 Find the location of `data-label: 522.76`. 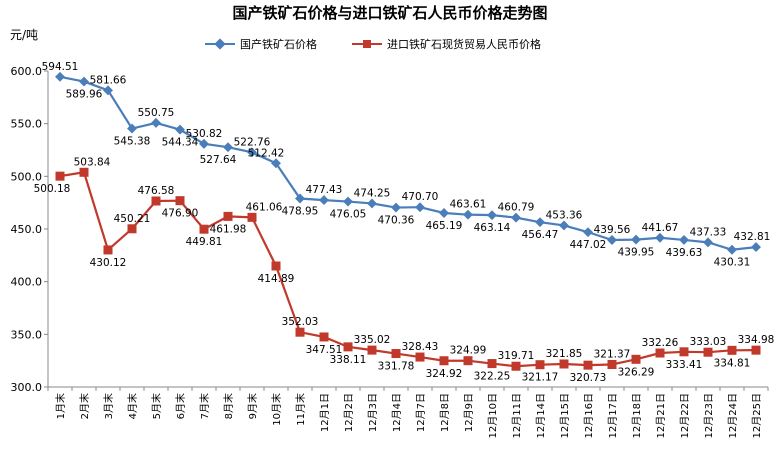

data-label: 522.76 is located at coordinates (252, 142).